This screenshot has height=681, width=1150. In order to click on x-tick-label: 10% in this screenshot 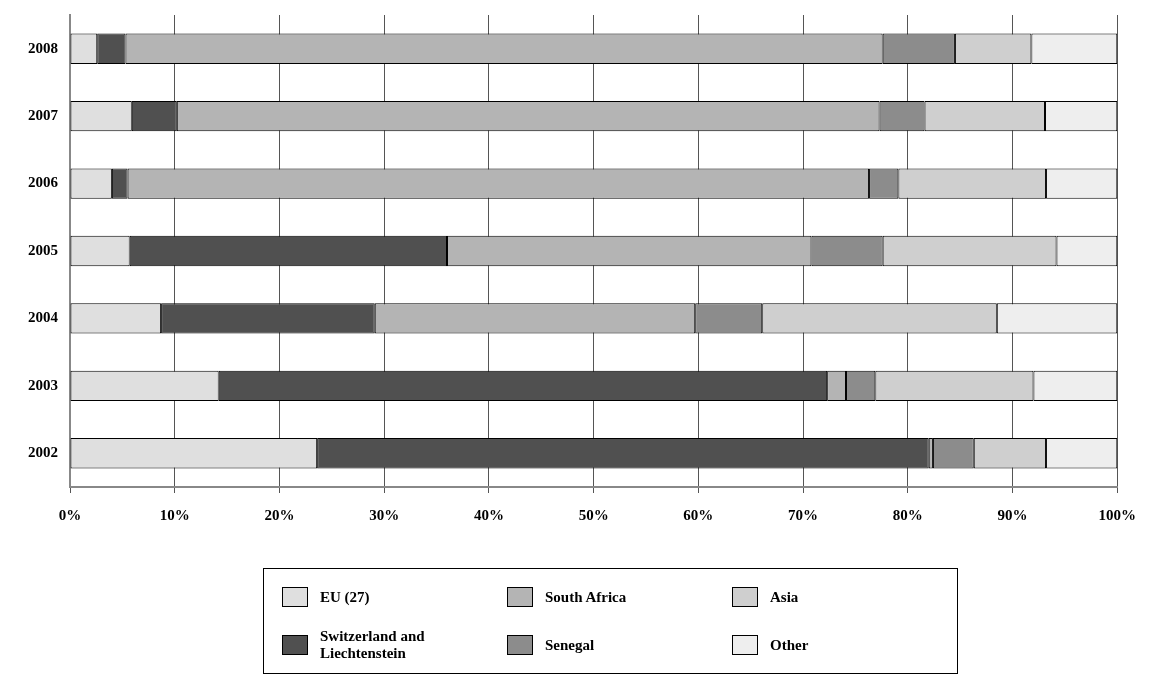, I will do `click(174, 514)`.